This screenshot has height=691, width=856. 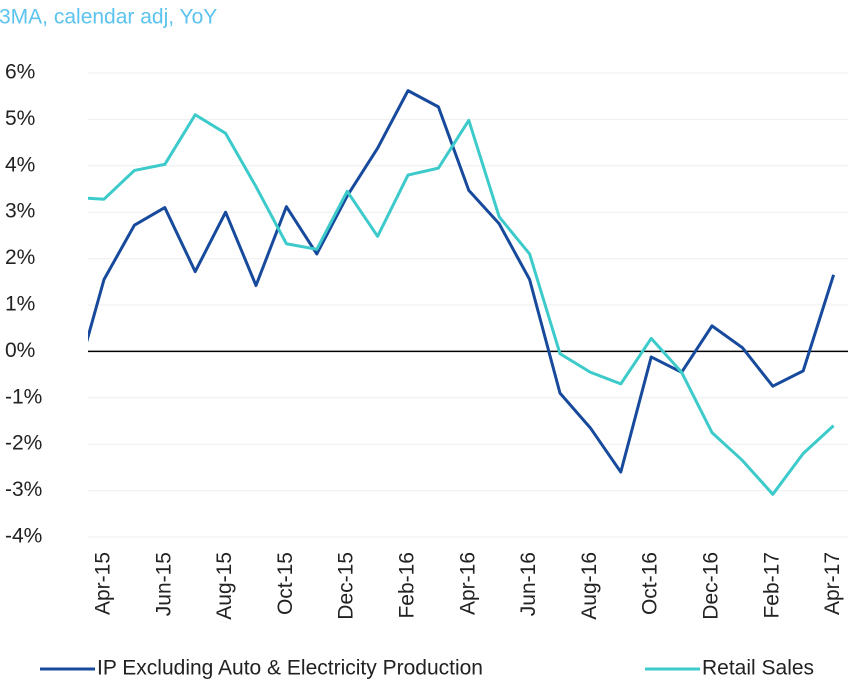 I want to click on x-tick-label: Feb-17, so click(x=771, y=585).